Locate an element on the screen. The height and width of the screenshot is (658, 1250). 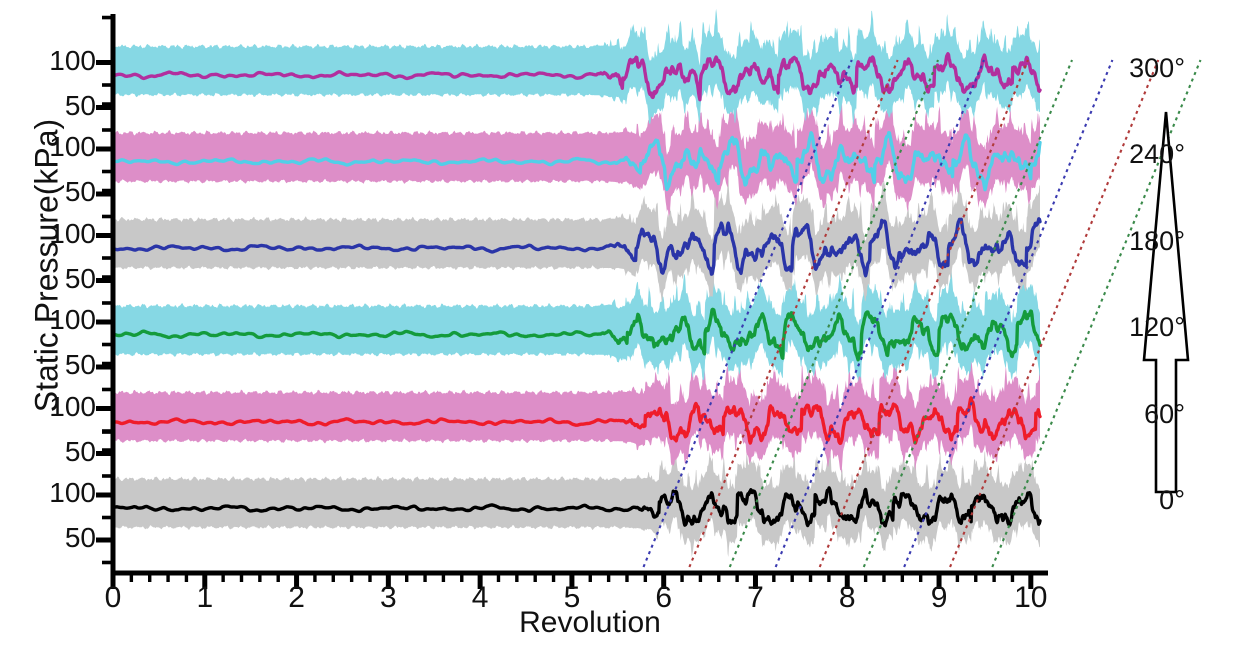
band-240deg is located at coordinates (576, 155).